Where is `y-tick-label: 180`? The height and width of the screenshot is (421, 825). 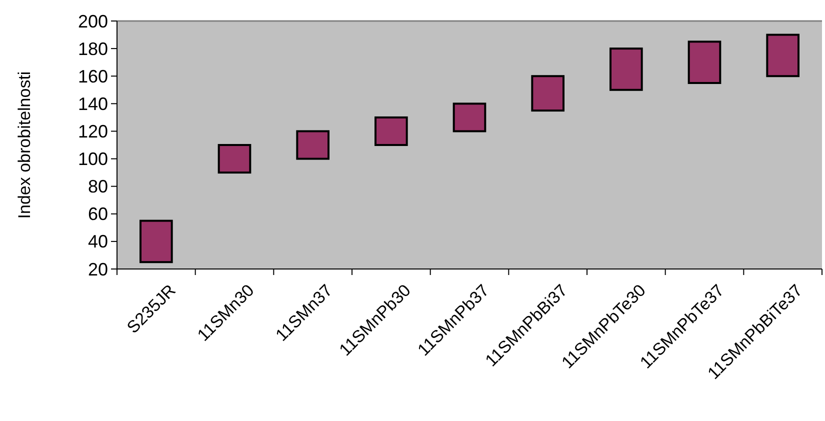
y-tick-label: 180 is located at coordinates (93, 48).